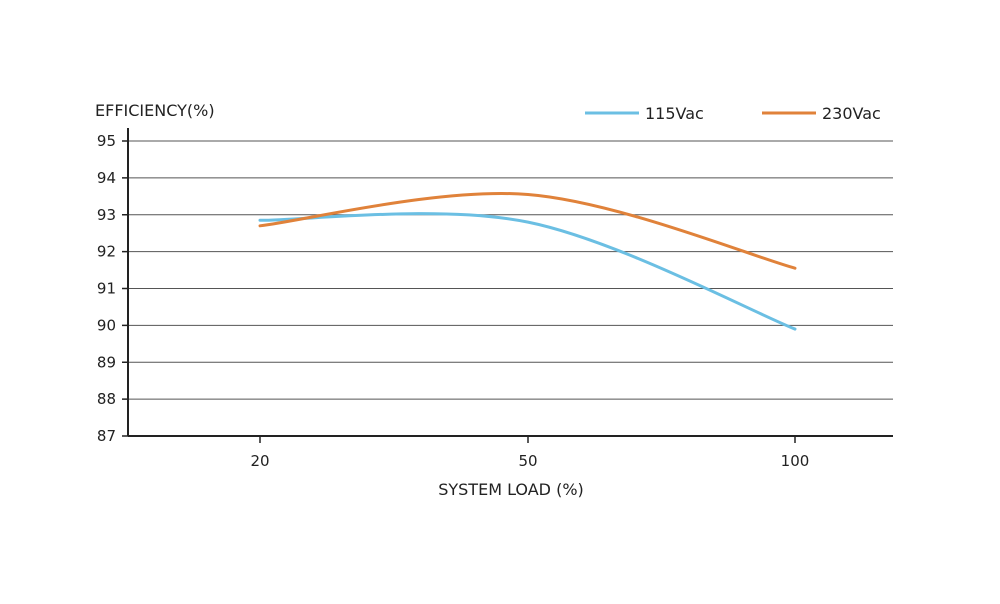 The height and width of the screenshot is (604, 1000). Describe the element at coordinates (527, 271) in the screenshot. I see `series-line-115Vac` at that location.